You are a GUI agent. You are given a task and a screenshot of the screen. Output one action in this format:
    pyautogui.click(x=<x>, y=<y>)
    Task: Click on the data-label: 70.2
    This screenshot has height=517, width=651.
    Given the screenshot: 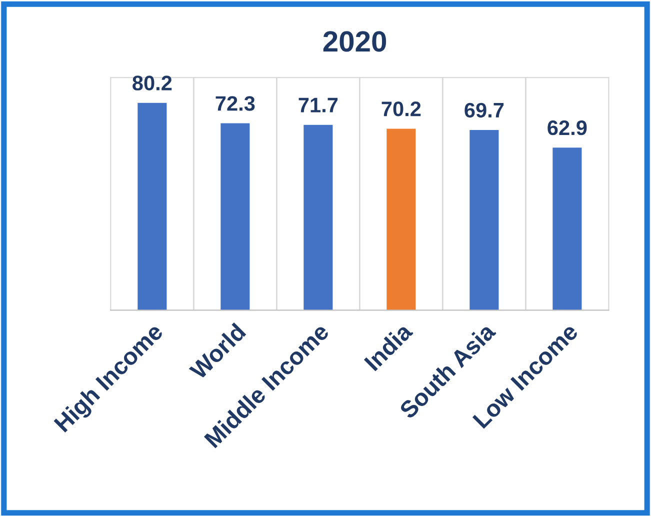 What is the action you would take?
    pyautogui.click(x=401, y=109)
    